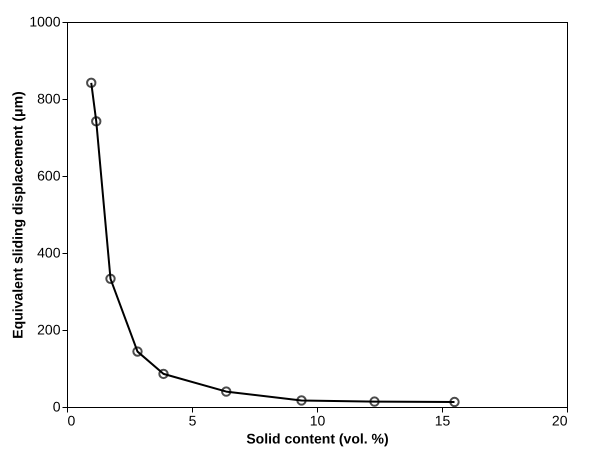 The width and height of the screenshot is (613, 470). I want to click on y-tick-label: 1000, so click(45, 22).